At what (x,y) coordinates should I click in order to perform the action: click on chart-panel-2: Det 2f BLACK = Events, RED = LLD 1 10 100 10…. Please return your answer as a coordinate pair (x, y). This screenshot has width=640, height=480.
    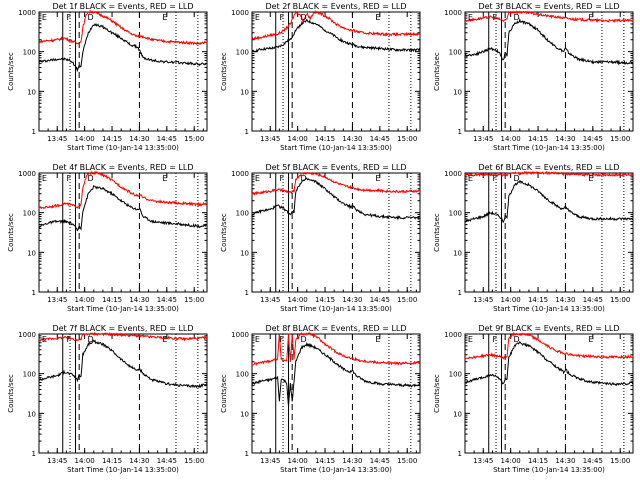
    Looking at the image, I should click on (320, 77).